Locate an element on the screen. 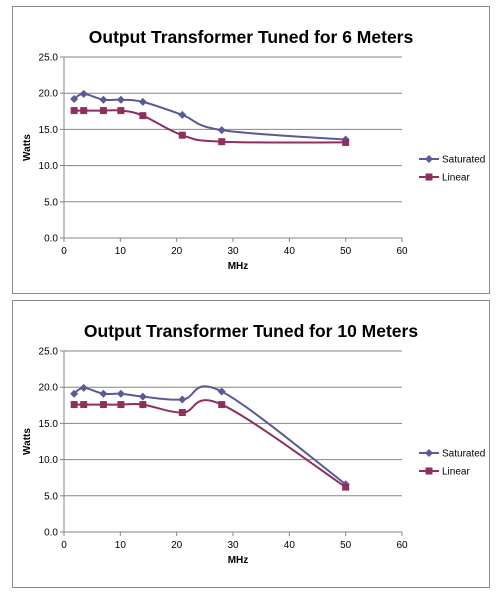  series-line-linear is located at coordinates (210, 444).